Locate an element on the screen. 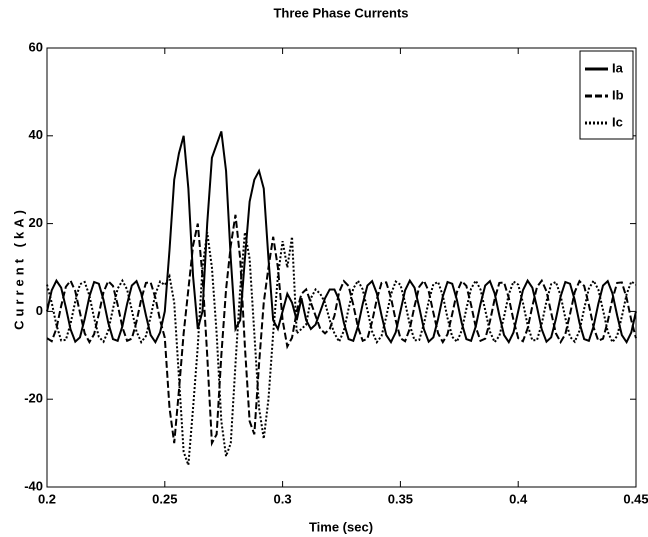 This screenshot has width=648, height=537. y-tick-label: 60 is located at coordinates (36, 46).